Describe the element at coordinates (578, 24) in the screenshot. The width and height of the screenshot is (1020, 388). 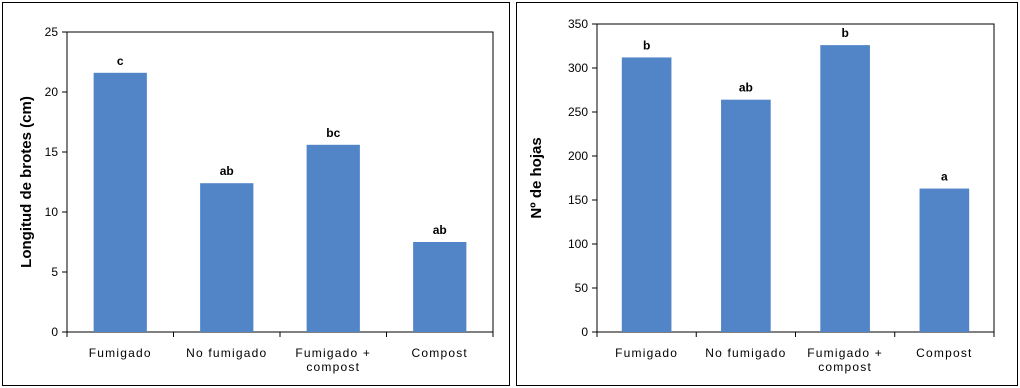
I see `y-tick-label: 350` at that location.